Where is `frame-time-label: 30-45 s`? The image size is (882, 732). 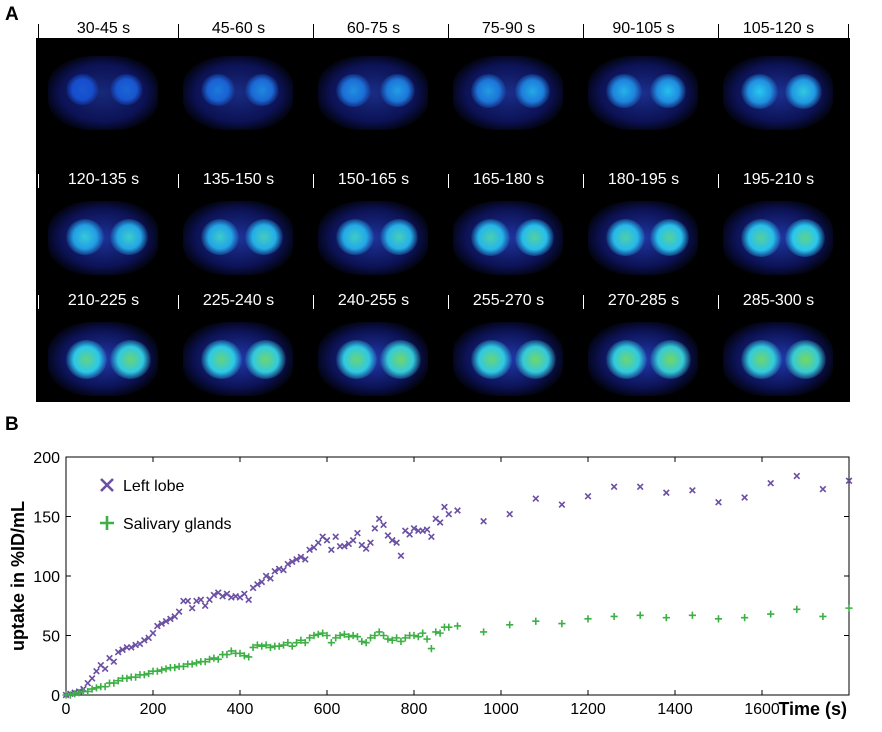 frame-time-label: 30-45 s is located at coordinates (103, 28).